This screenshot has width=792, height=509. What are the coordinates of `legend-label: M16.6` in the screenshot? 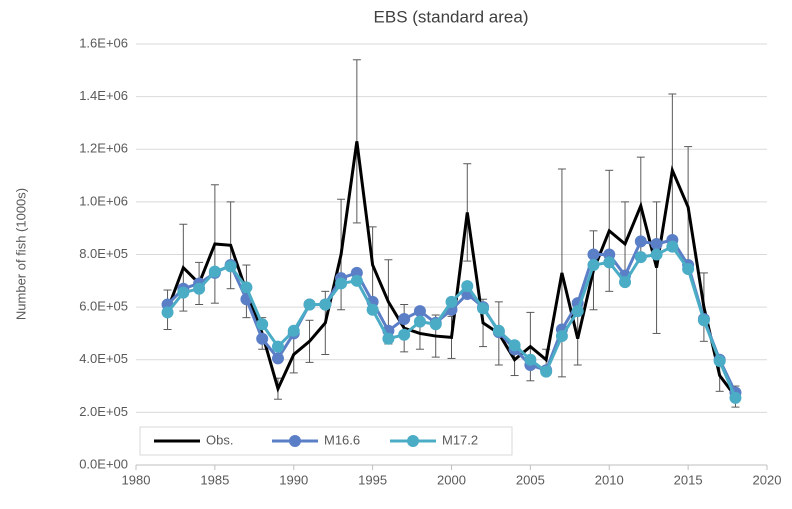 It's located at (342, 439).